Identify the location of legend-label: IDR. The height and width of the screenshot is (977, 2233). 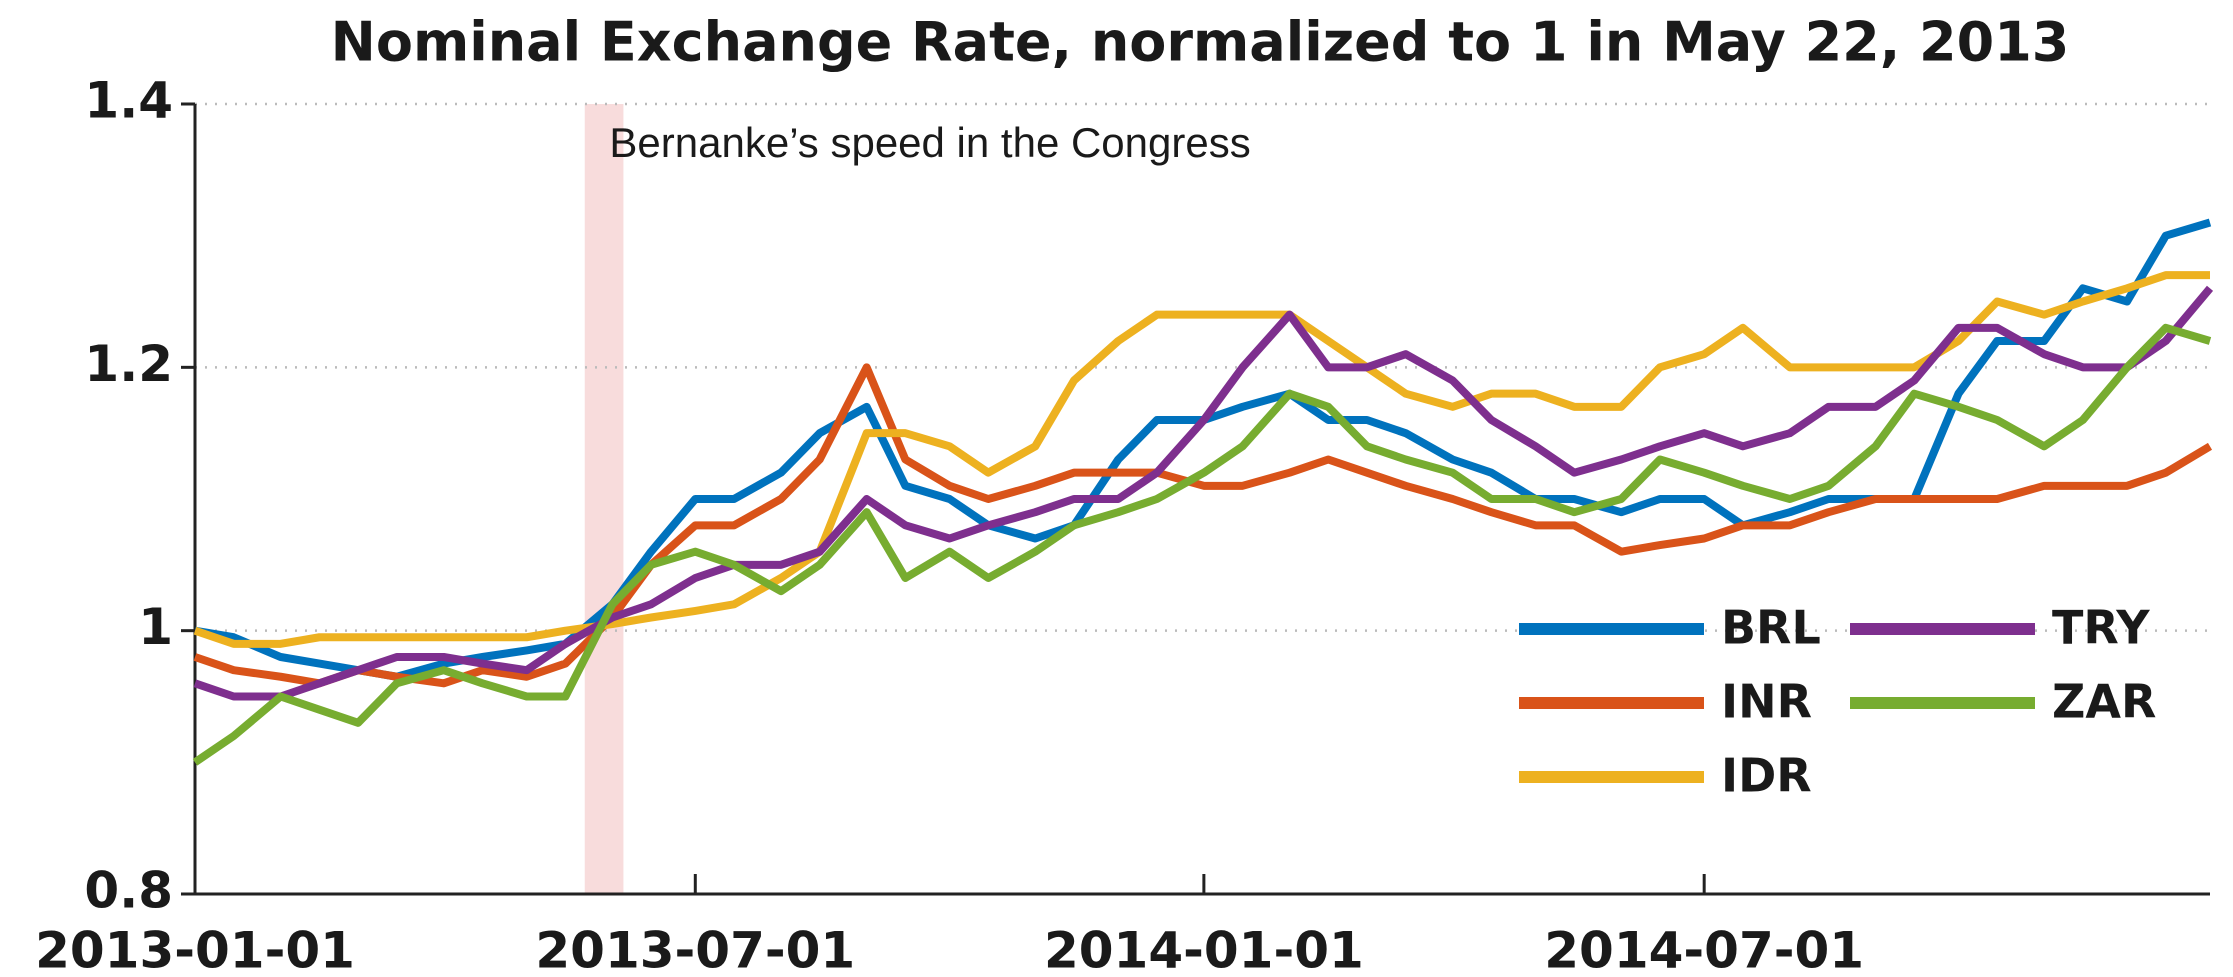
(1766, 776).